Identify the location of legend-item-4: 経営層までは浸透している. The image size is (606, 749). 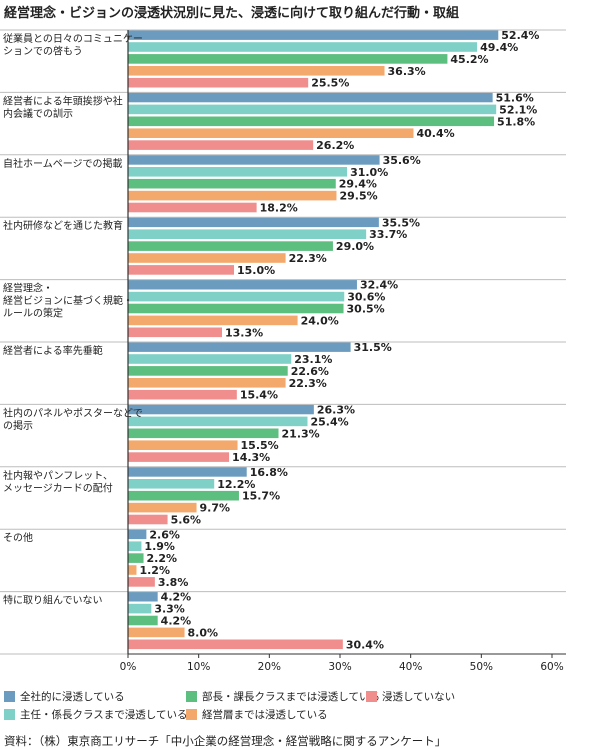
(257, 714).